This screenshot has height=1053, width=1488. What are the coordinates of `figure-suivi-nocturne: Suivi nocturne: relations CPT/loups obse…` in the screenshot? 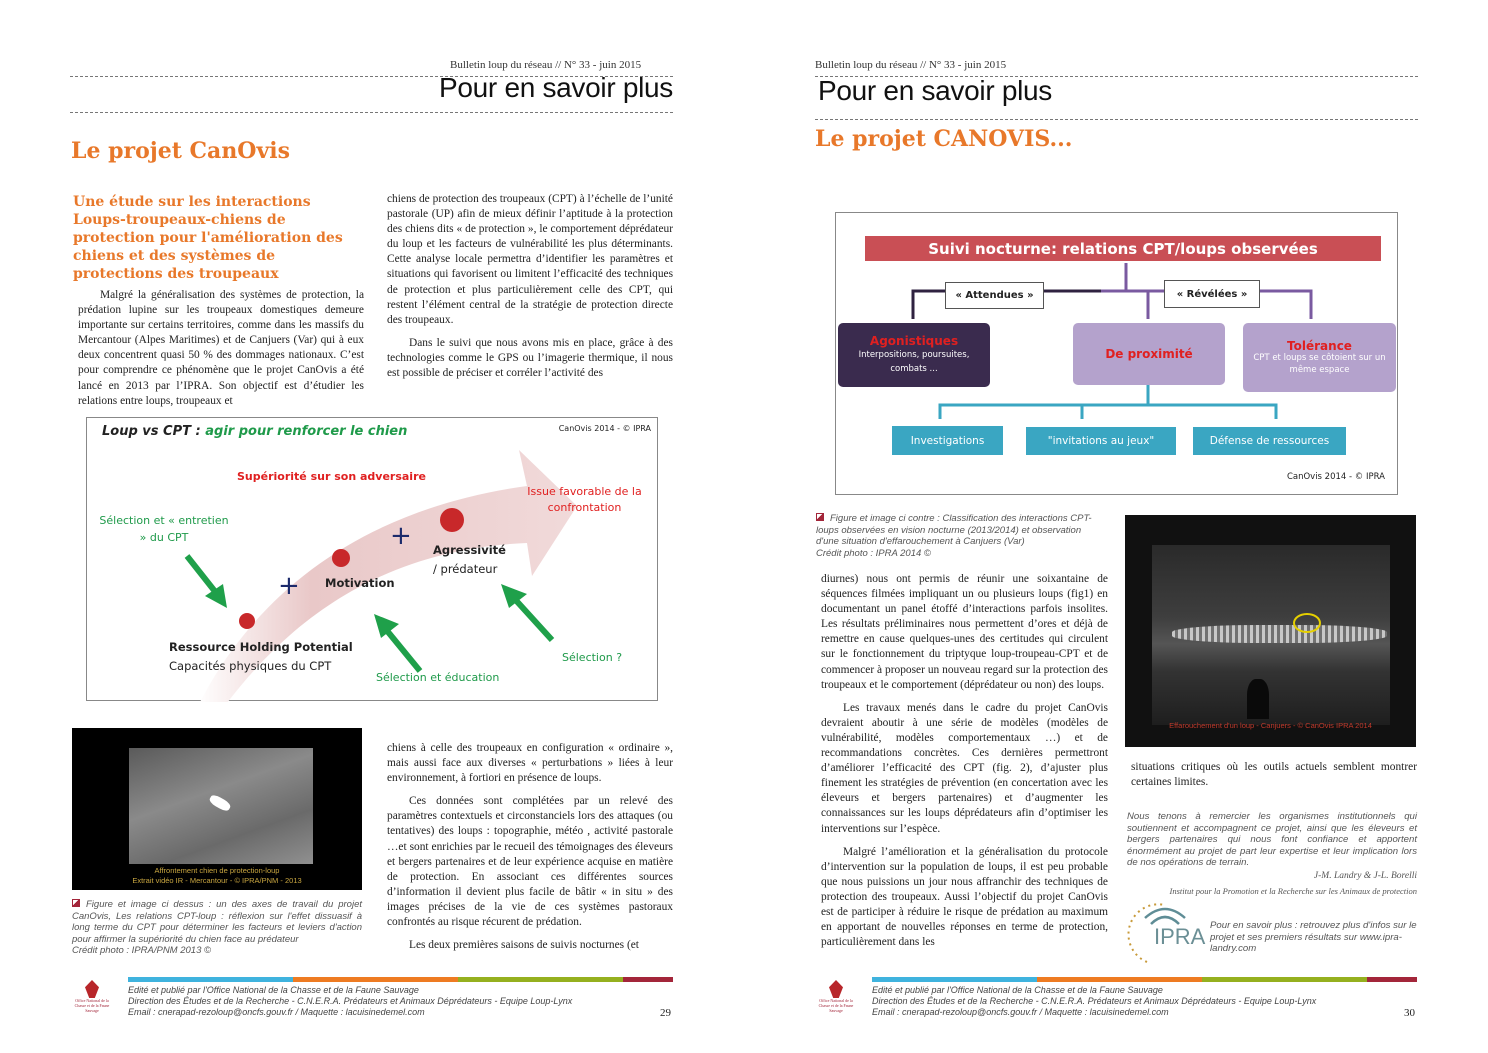 It's located at (1116, 353).